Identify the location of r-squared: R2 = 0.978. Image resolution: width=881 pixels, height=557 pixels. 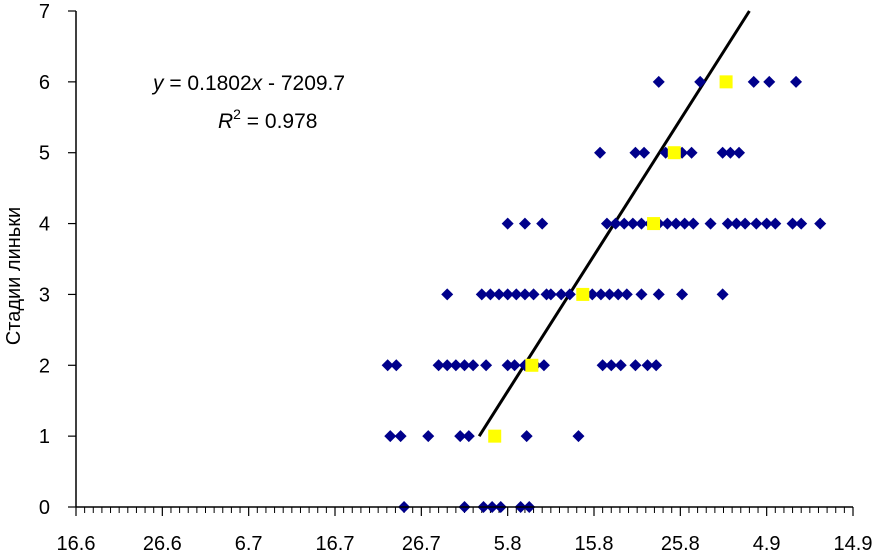
(267, 119).